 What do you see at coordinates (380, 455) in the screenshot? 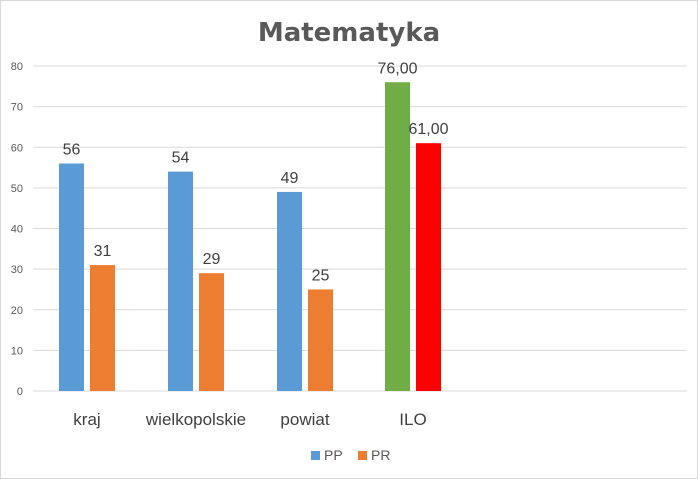
I see `legend-label-pr: PR` at bounding box center [380, 455].